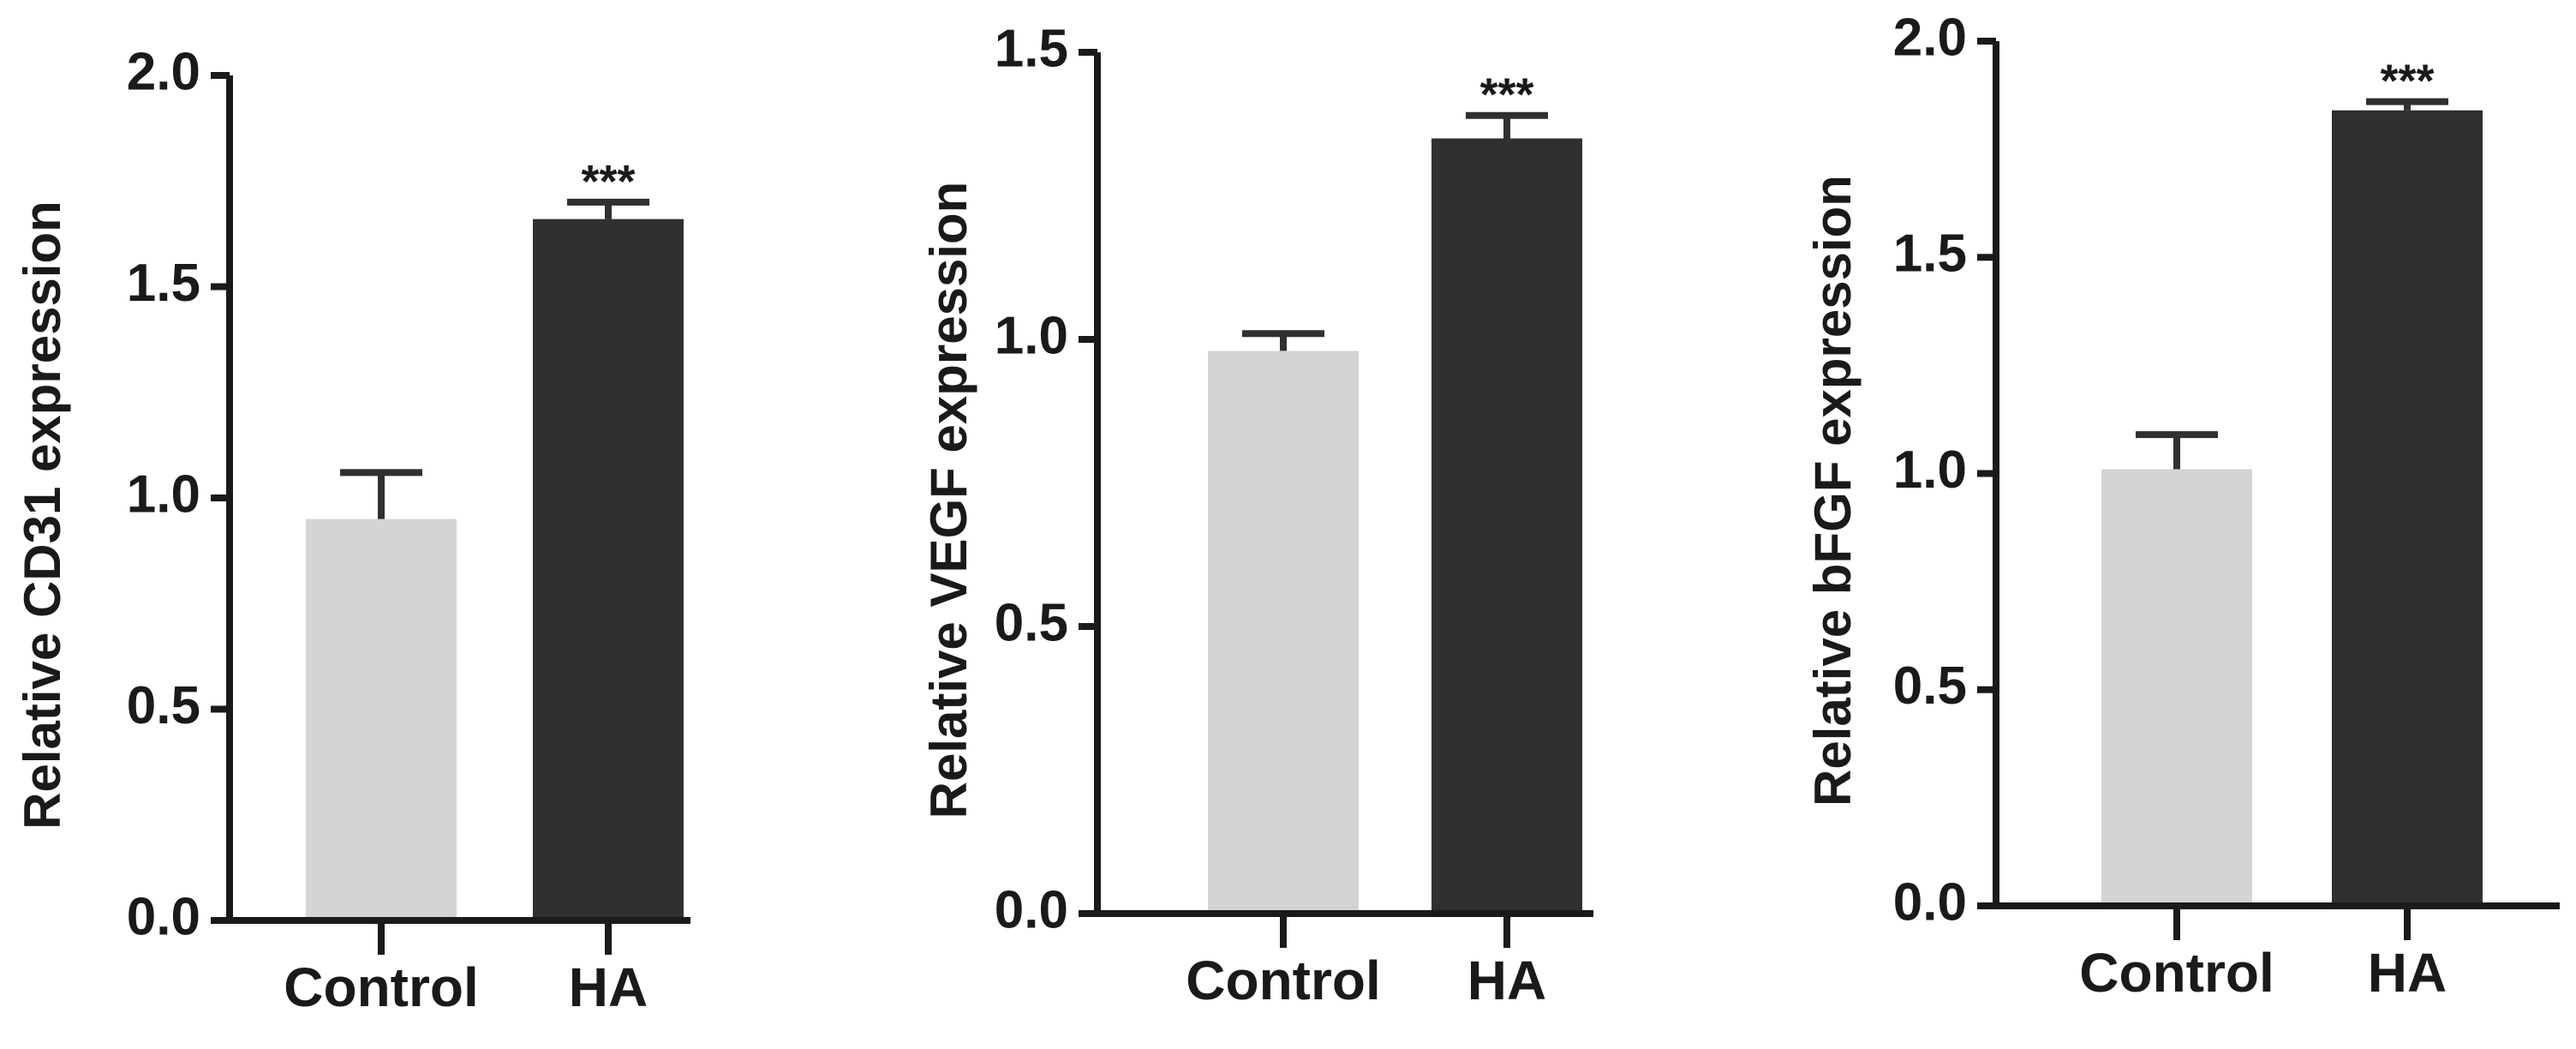 The image size is (2576, 1049). What do you see at coordinates (42, 515) in the screenshot?
I see `y-axis-label: Relative CD31 expression` at bounding box center [42, 515].